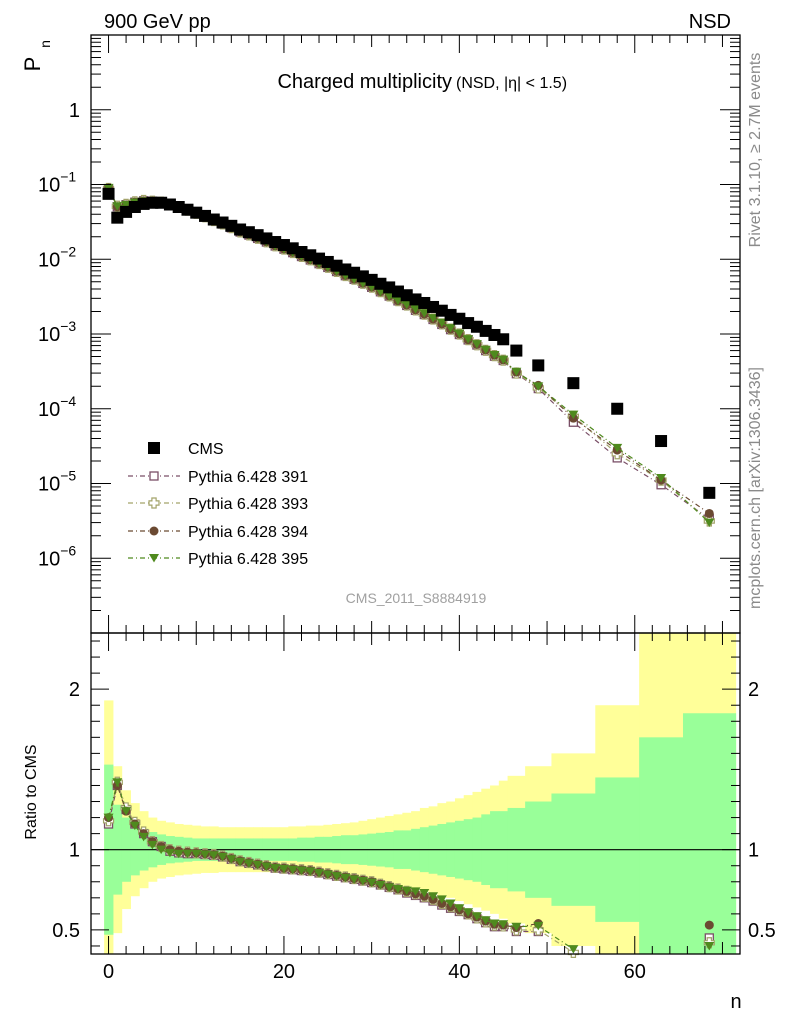 The image size is (786, 1024). Describe the element at coordinates (762, 931) in the screenshot. I see `ratio-y-tick-label-right: 0.5` at that location.